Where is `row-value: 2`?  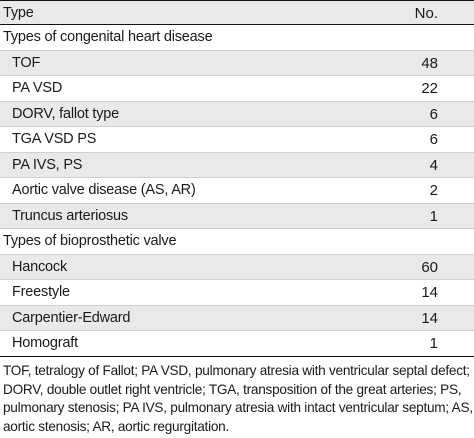
row-value: 2 is located at coordinates (433, 190).